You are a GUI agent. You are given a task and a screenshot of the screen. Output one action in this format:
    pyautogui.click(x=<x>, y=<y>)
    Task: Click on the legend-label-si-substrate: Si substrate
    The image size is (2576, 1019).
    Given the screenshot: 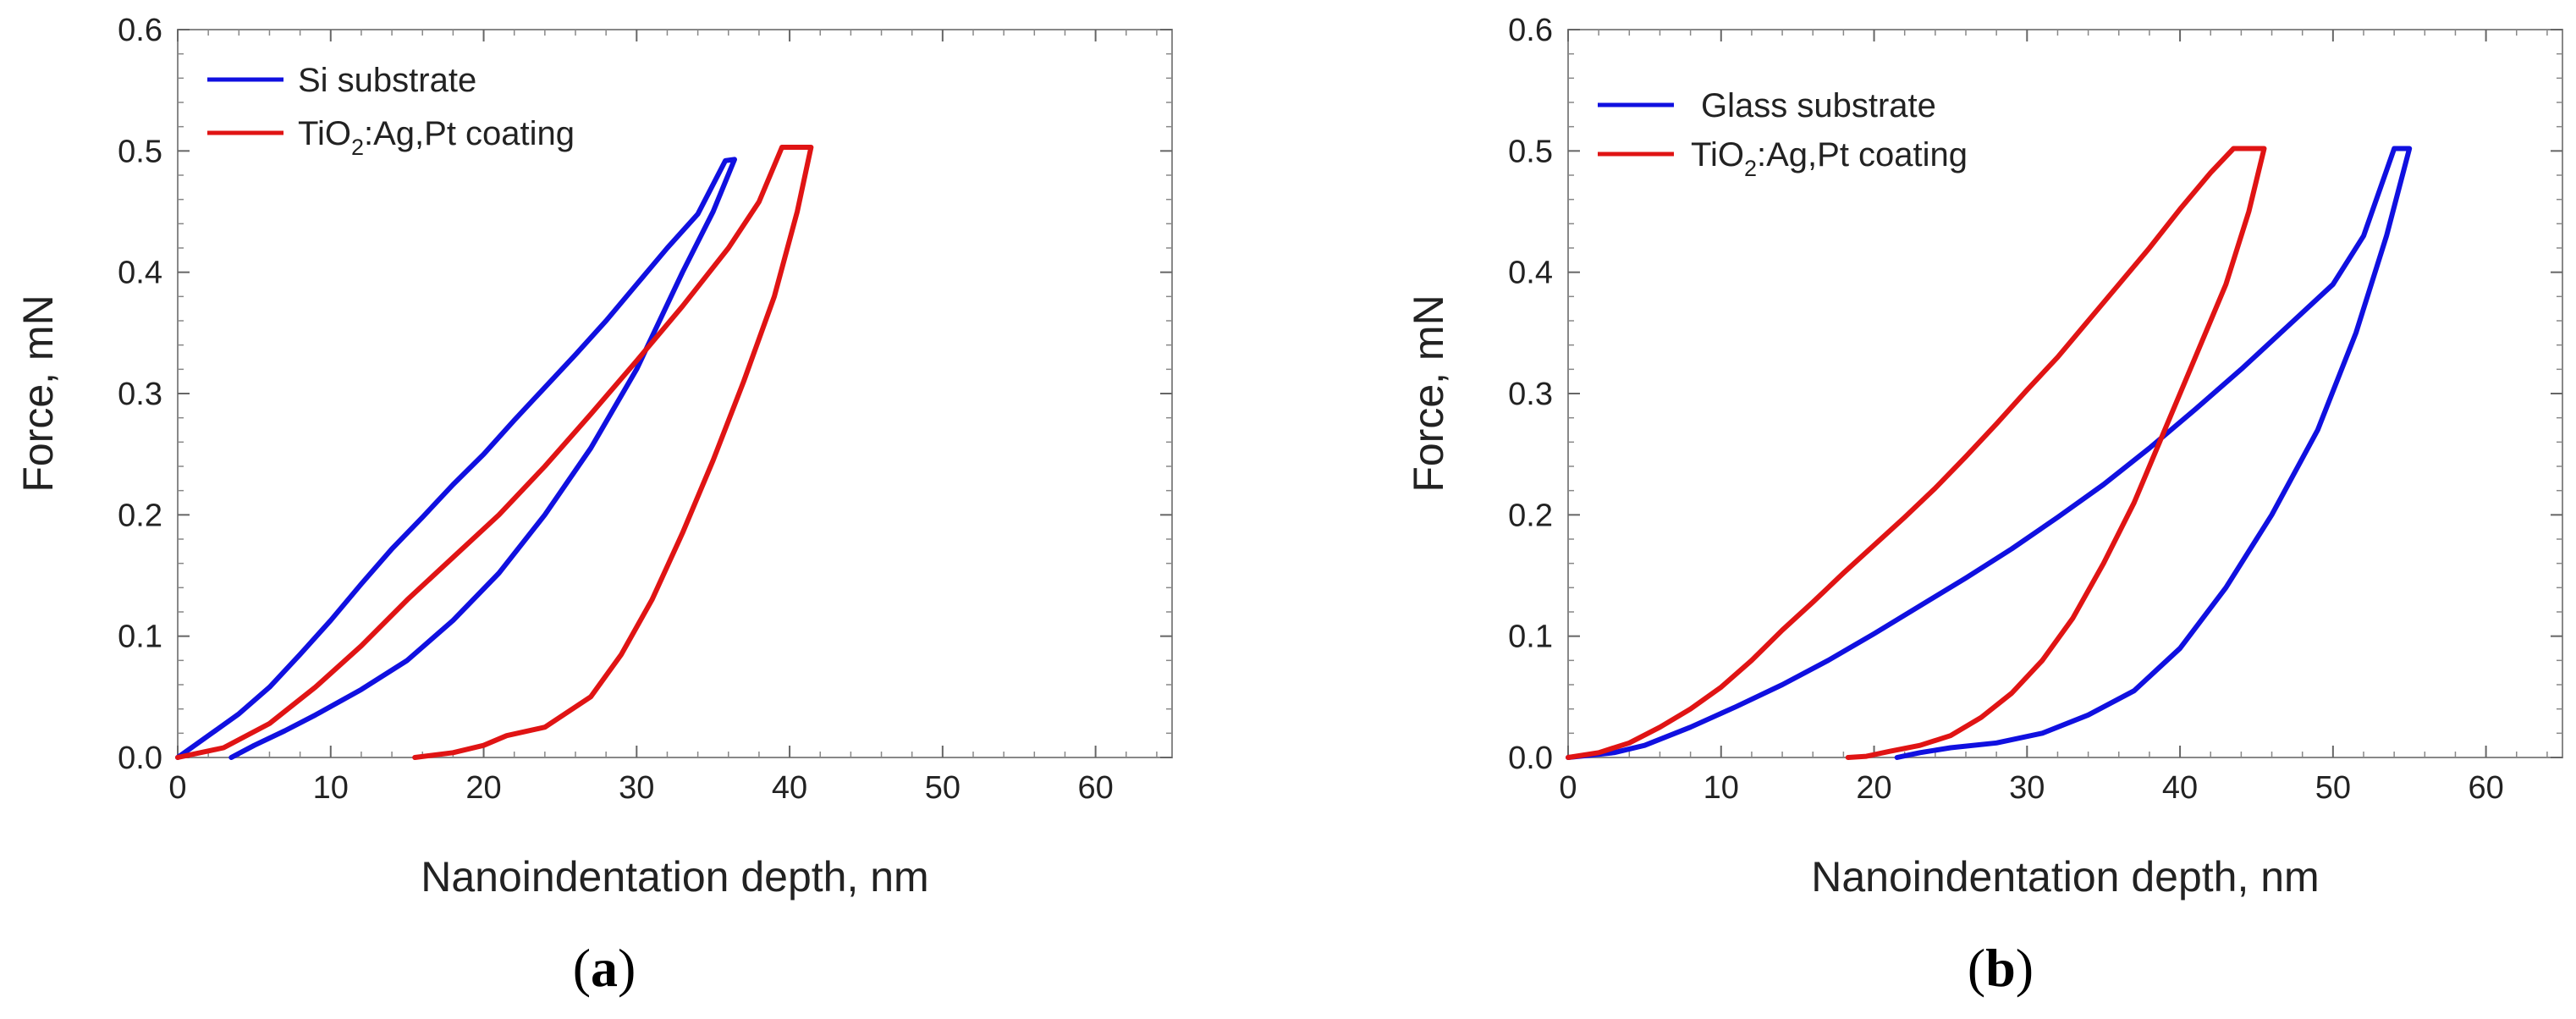 What is the action you would take?
    pyautogui.click(x=387, y=80)
    